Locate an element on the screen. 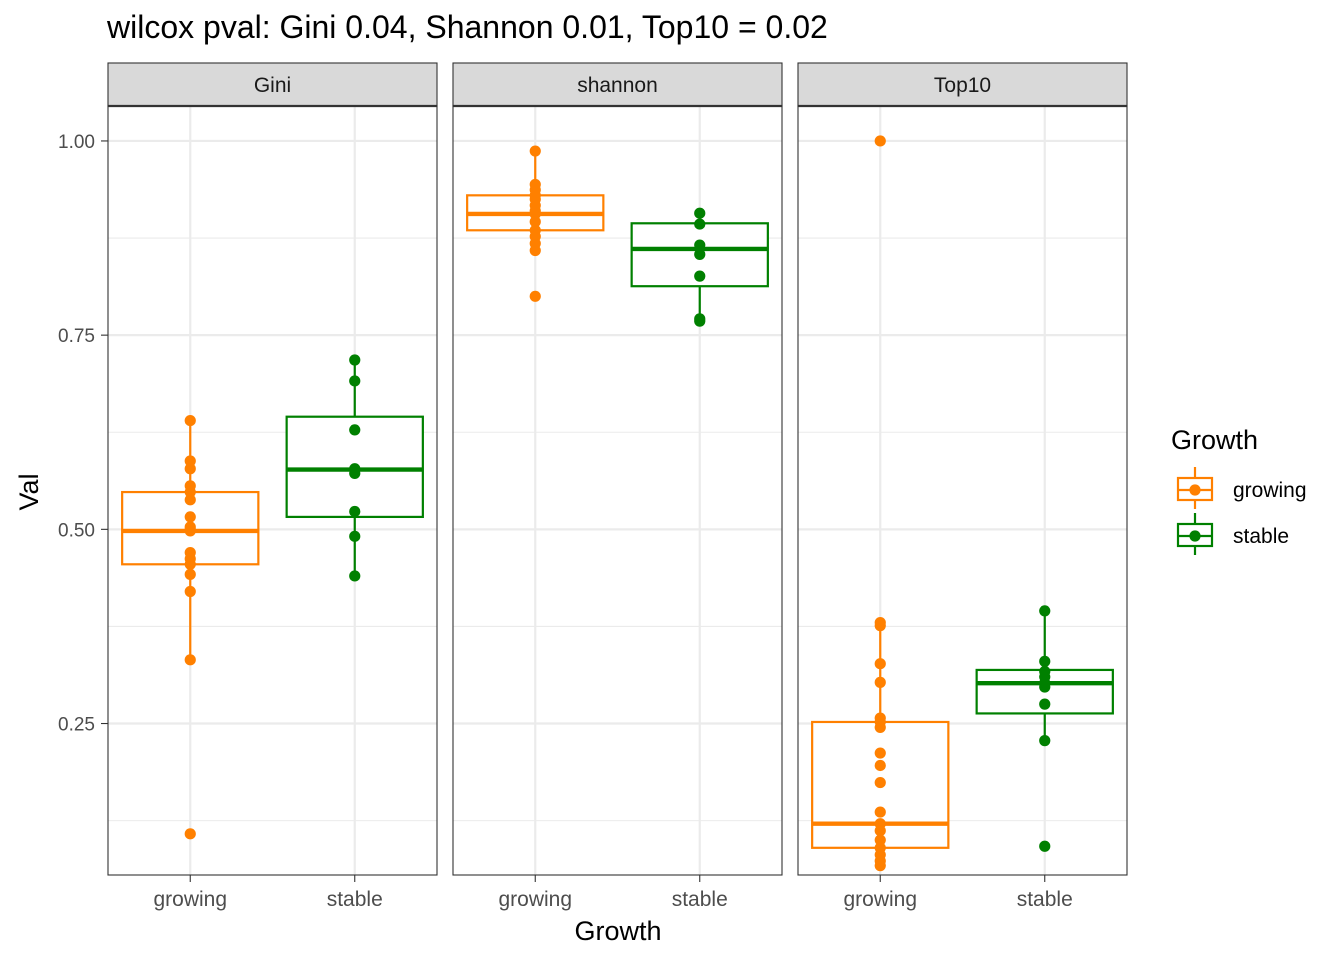 The image size is (1344, 960). legend-label: growing is located at coordinates (1270, 490).